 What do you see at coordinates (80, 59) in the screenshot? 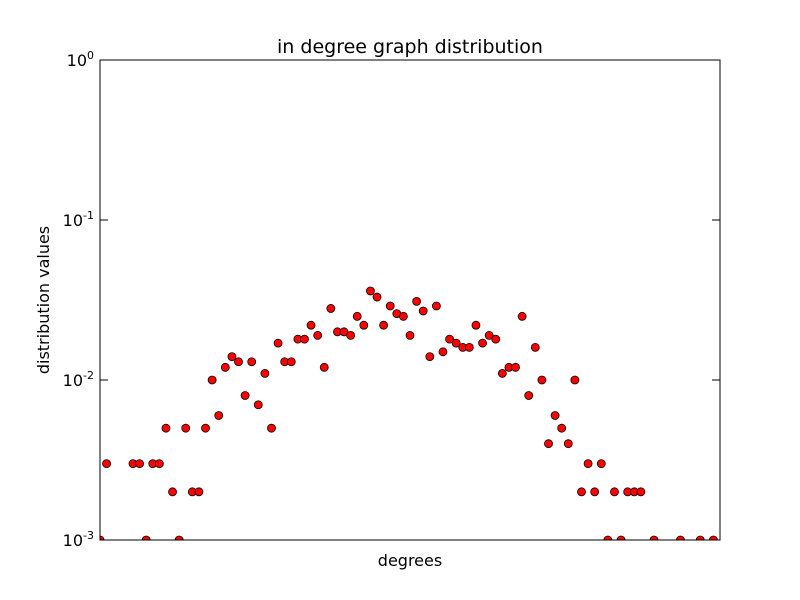
I see `y-tick-label: 10⁰` at bounding box center [80, 59].